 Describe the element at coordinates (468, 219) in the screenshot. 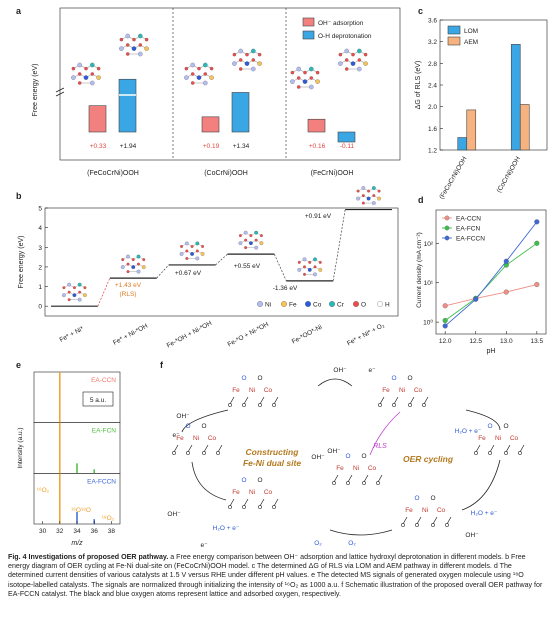

I see `legend-label-d: EA-CCN` at that location.